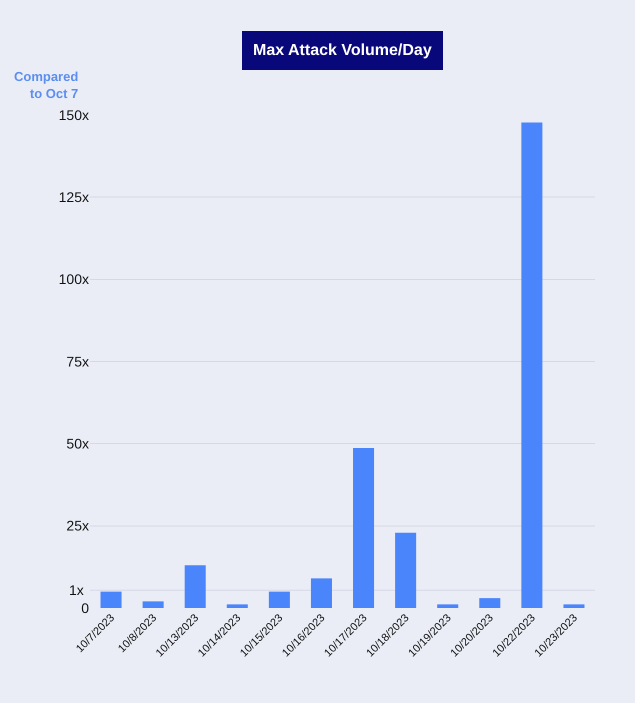  Describe the element at coordinates (77, 361) in the screenshot. I see `y-tick-label: 75x` at that location.